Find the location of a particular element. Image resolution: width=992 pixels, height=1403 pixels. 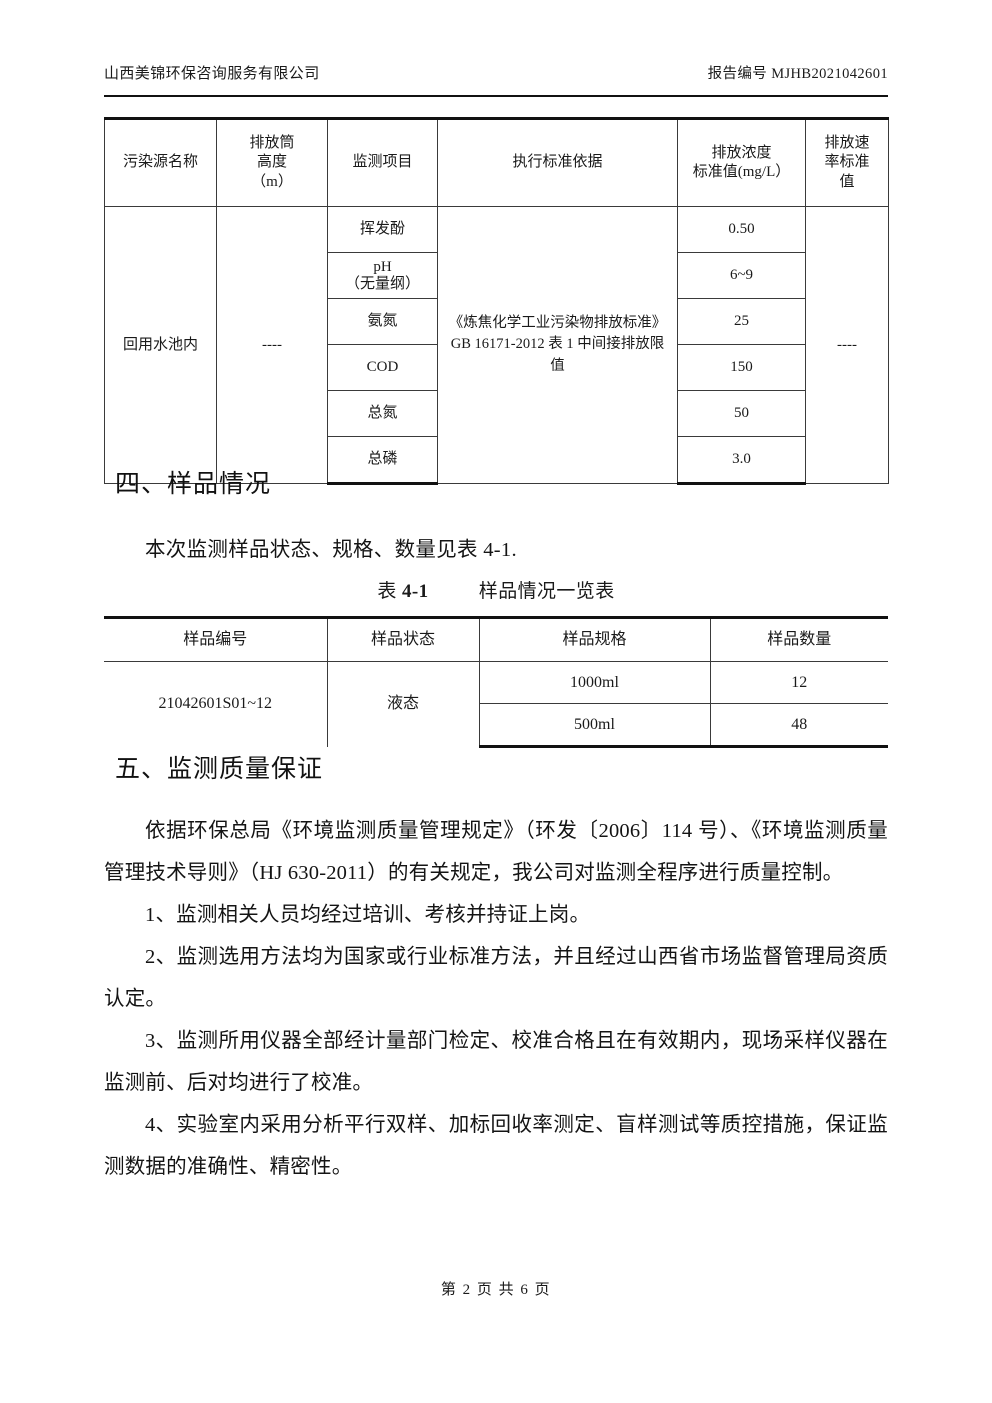

conc-limit-line2: 标准值(mg/L） is located at coordinates (741, 172).